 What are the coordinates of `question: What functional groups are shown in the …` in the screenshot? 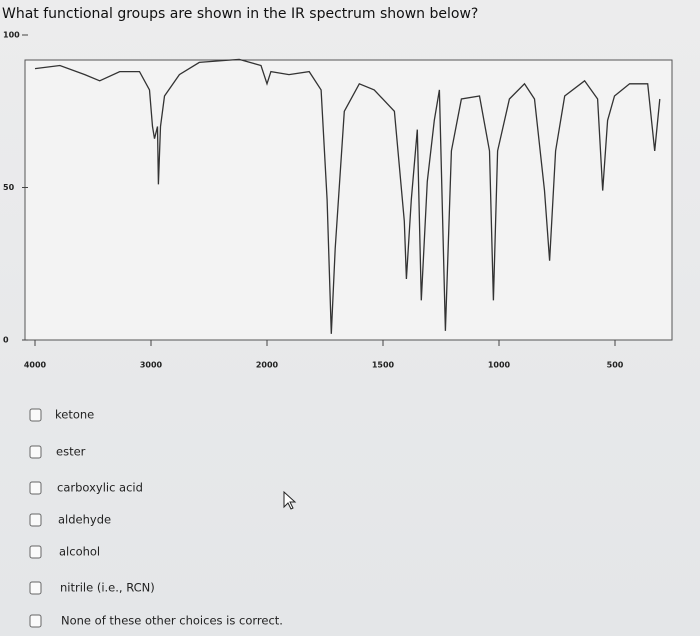 It's located at (240, 14).